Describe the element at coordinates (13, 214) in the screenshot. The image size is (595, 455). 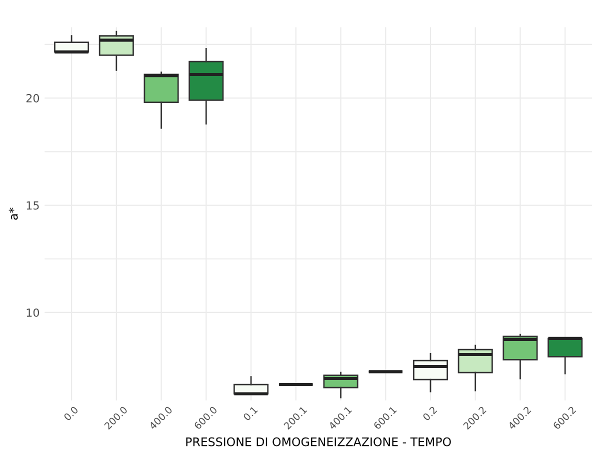
I see `y-axis-title: a*` at that location.